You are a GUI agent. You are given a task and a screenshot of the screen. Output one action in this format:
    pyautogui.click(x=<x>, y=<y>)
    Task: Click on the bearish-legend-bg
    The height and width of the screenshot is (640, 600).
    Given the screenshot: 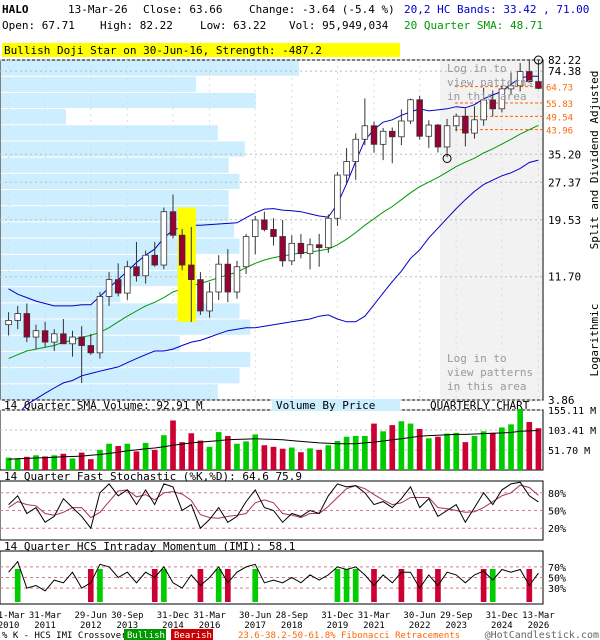 What is the action you would take?
    pyautogui.click(x=192, y=634)
    